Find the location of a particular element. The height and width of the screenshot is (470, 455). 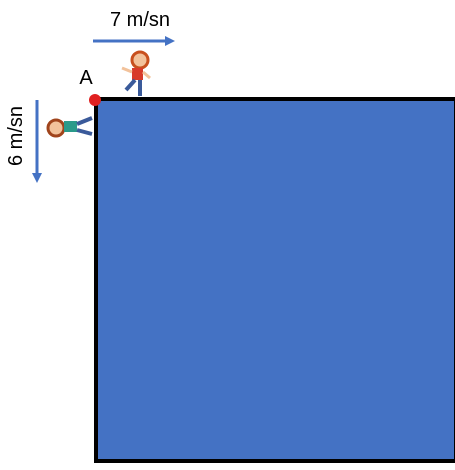

left-speed-label: 6 m/sn is located at coordinates (16, 136).